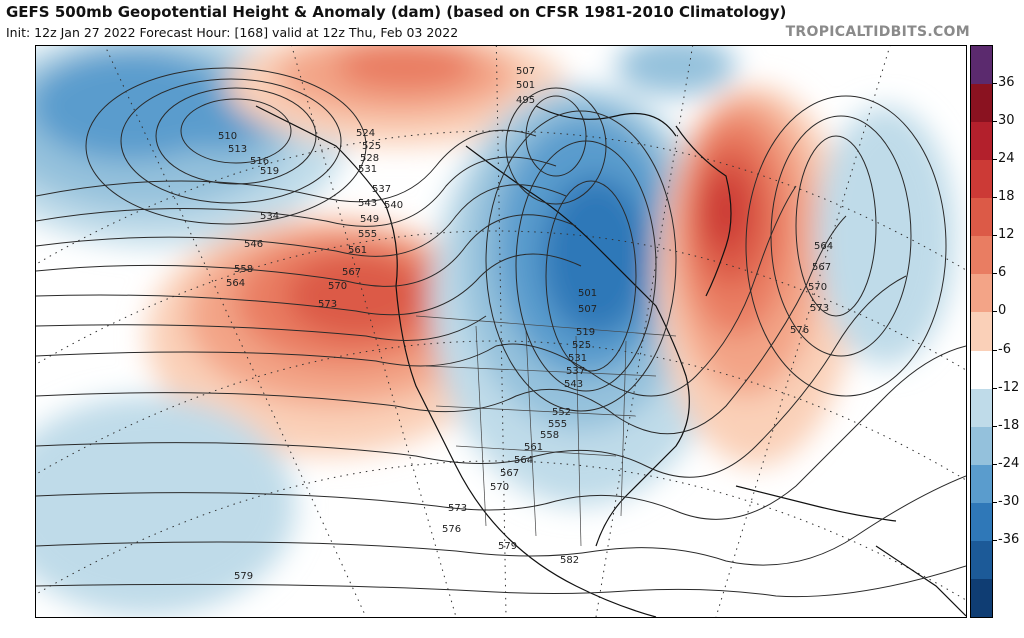  I want to click on colorbar-label: -36, so click(1009, 539).